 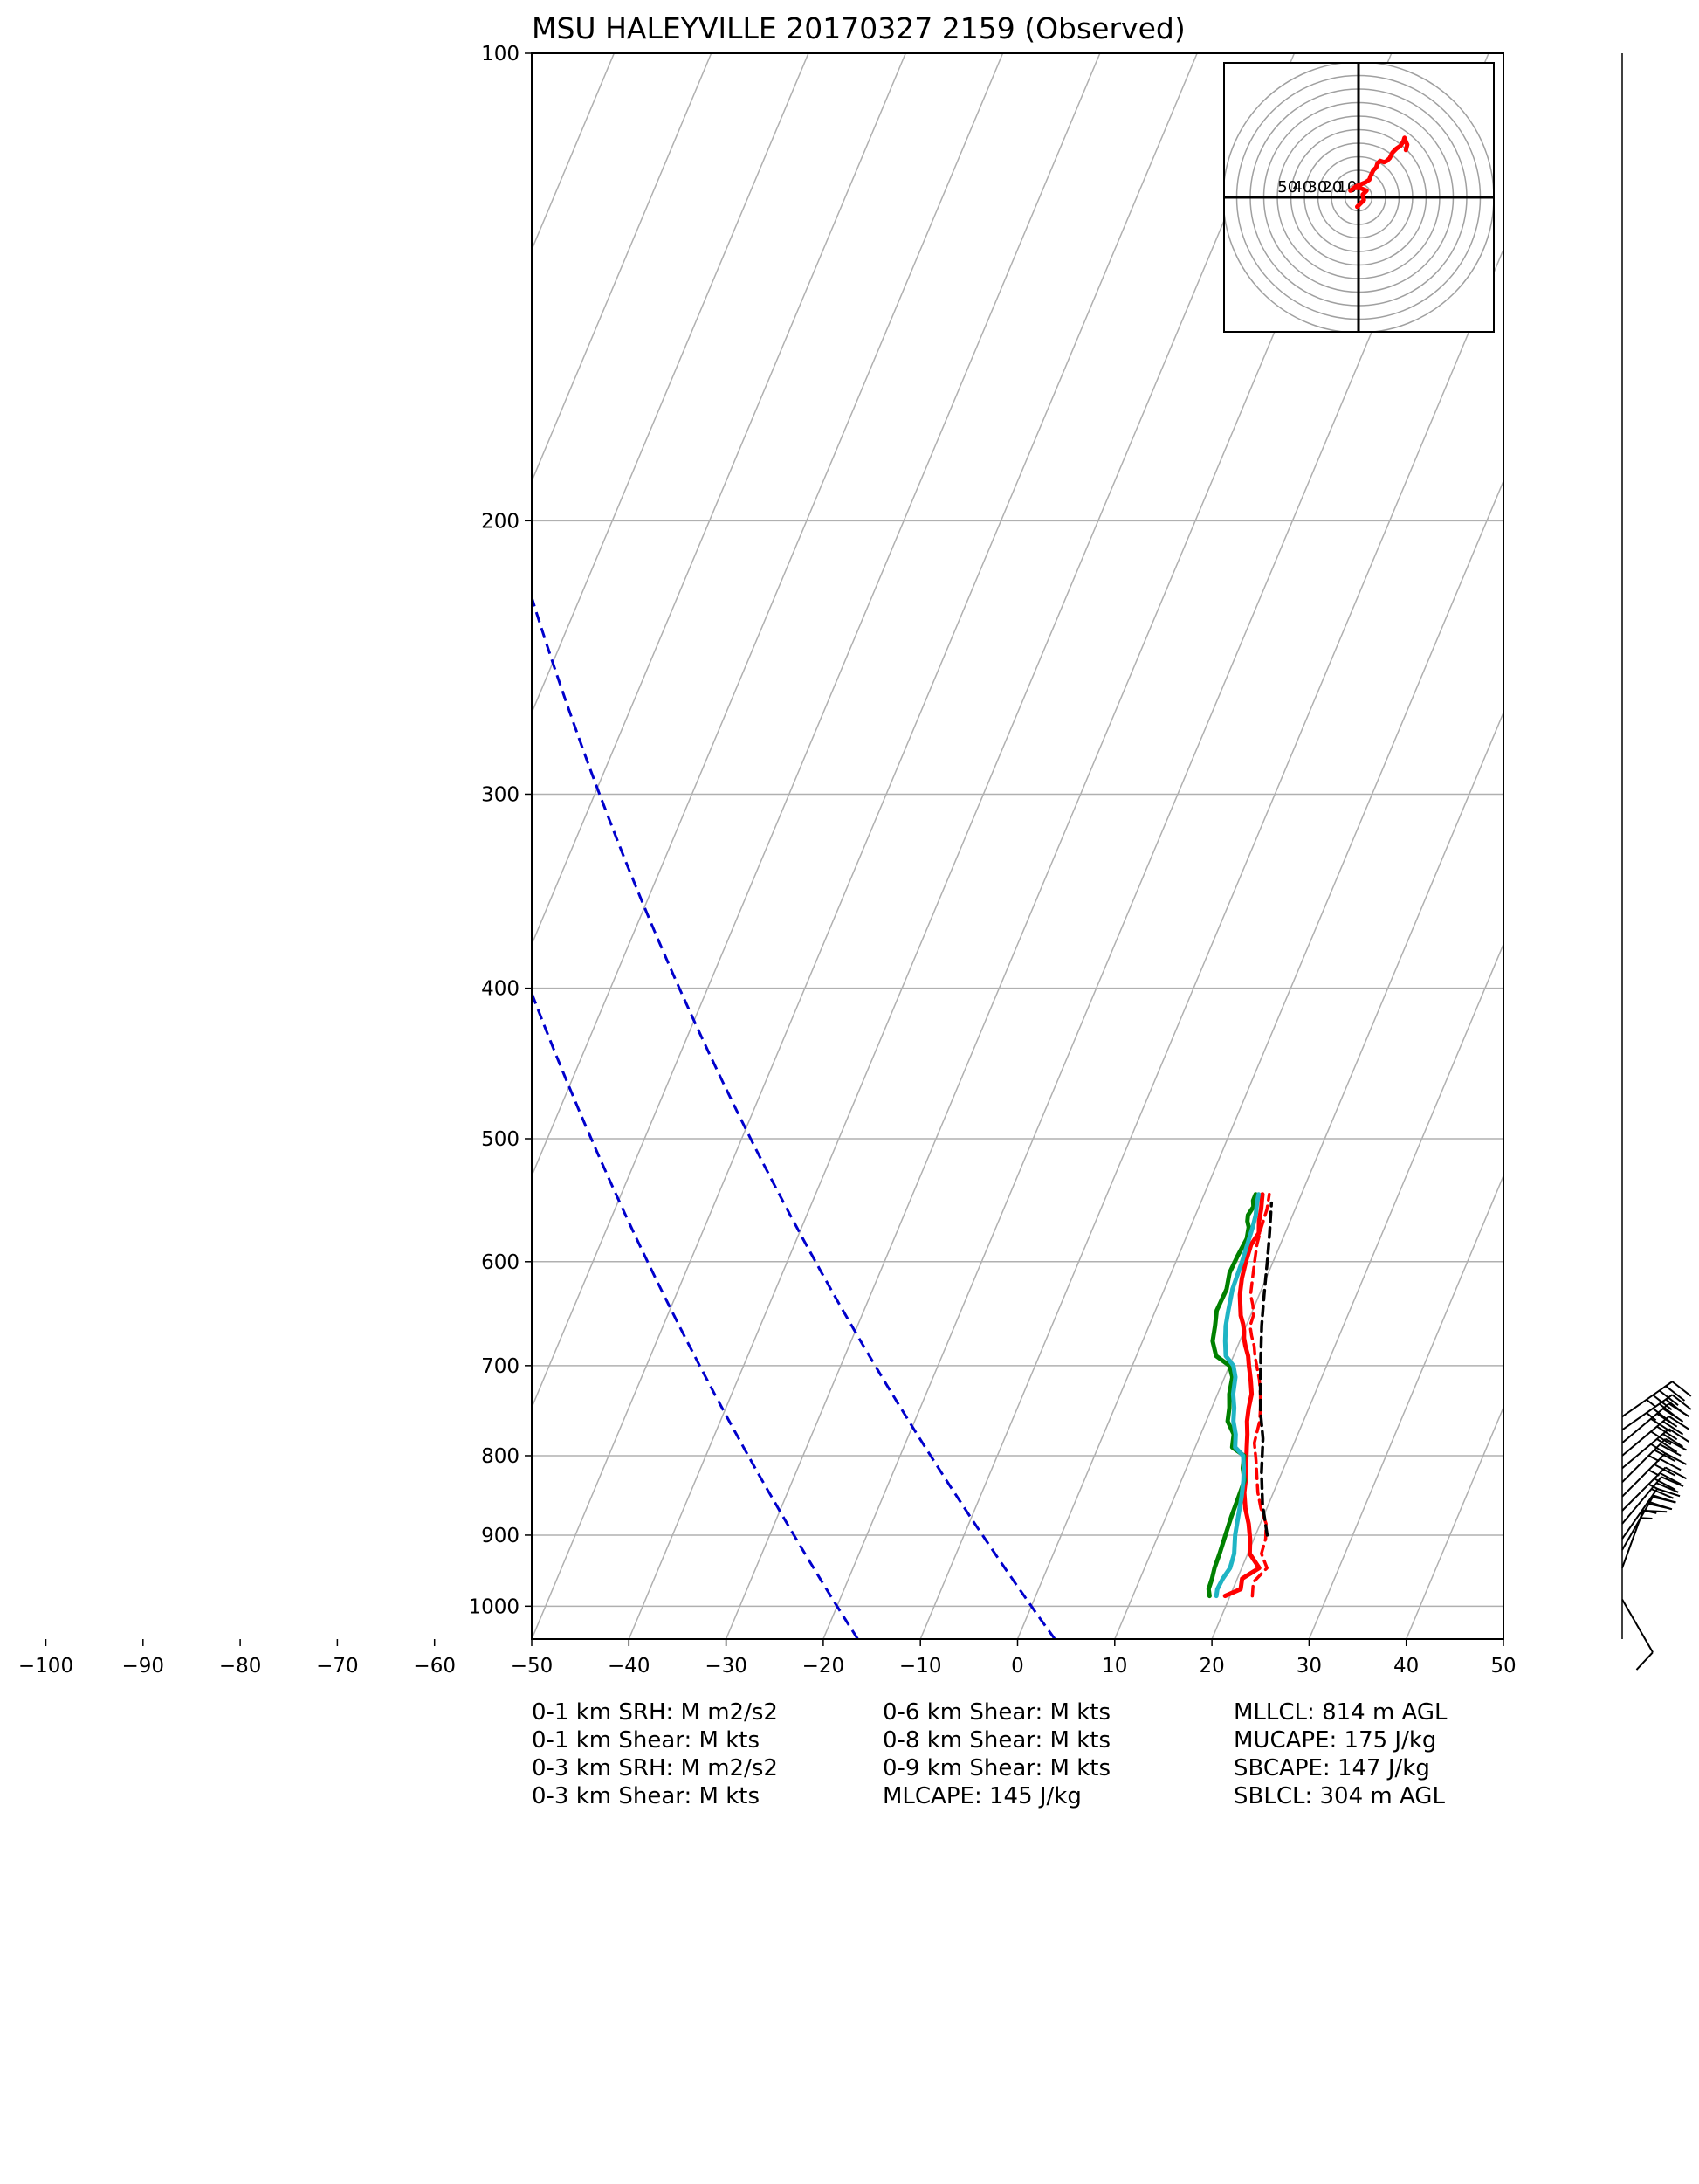 What do you see at coordinates (920, 1666) in the screenshot?
I see `x-tick-label: −10` at bounding box center [920, 1666].